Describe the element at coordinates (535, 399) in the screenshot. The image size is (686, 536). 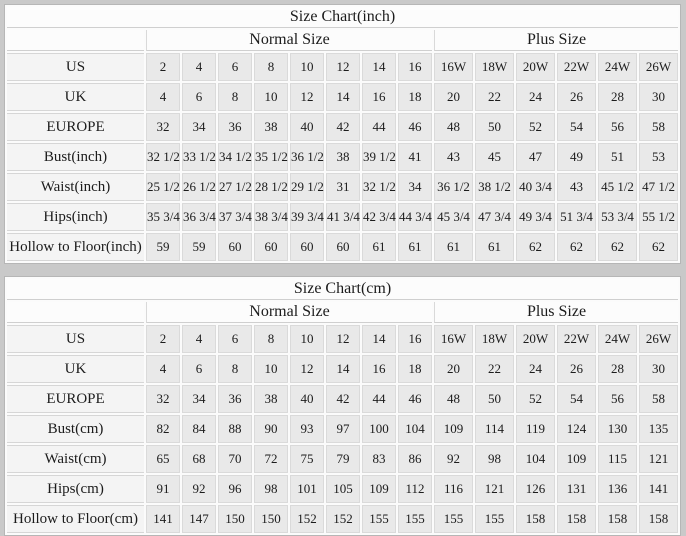
I see `table-cell: 52` at that location.